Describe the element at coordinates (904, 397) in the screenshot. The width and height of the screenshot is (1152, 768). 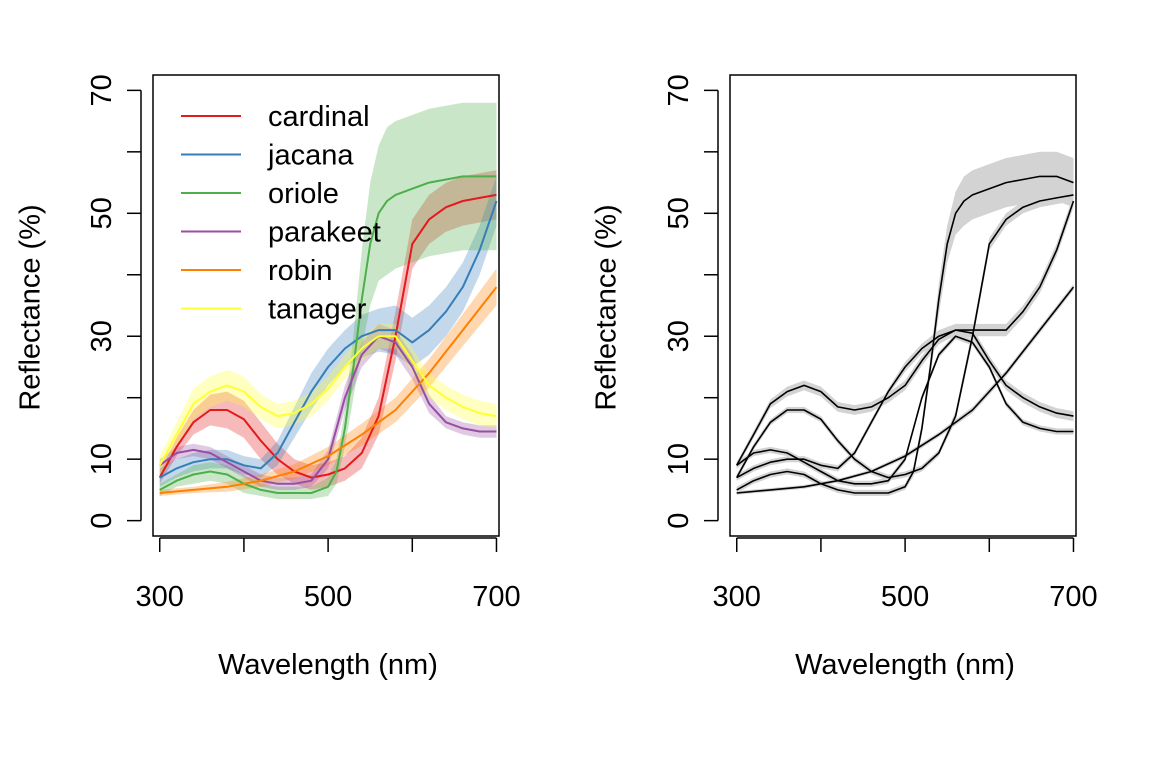
I see `series-6-line` at that location.